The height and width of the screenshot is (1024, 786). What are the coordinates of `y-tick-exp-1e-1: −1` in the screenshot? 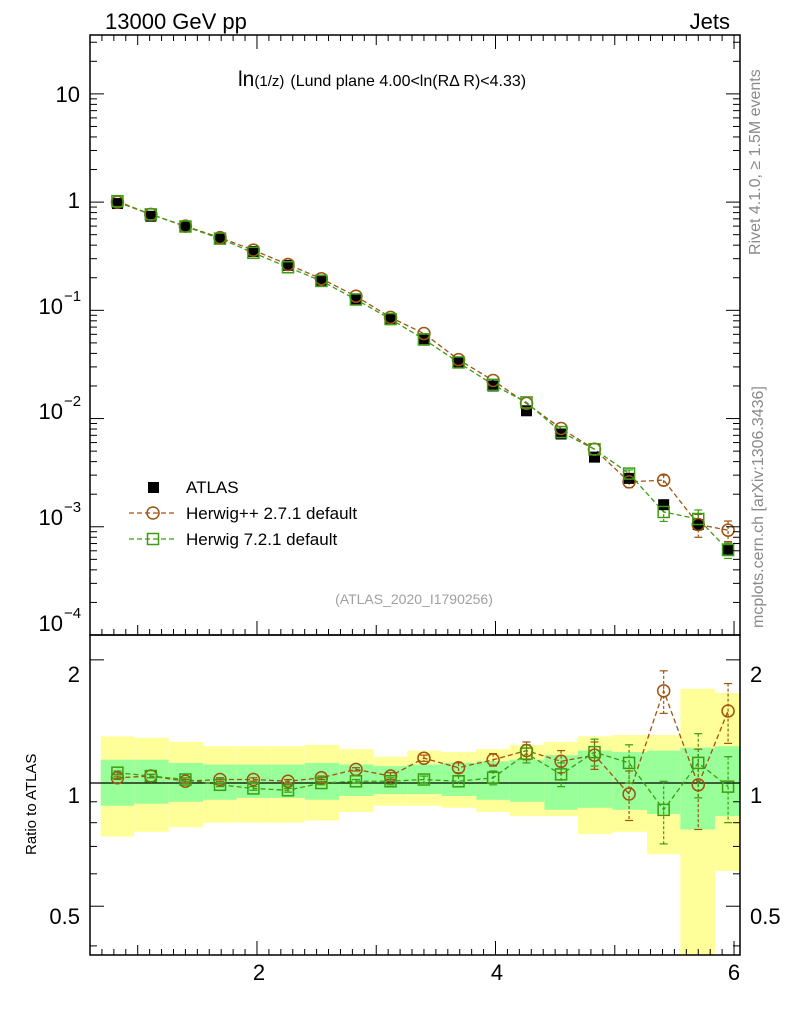 It's located at (72, 296).